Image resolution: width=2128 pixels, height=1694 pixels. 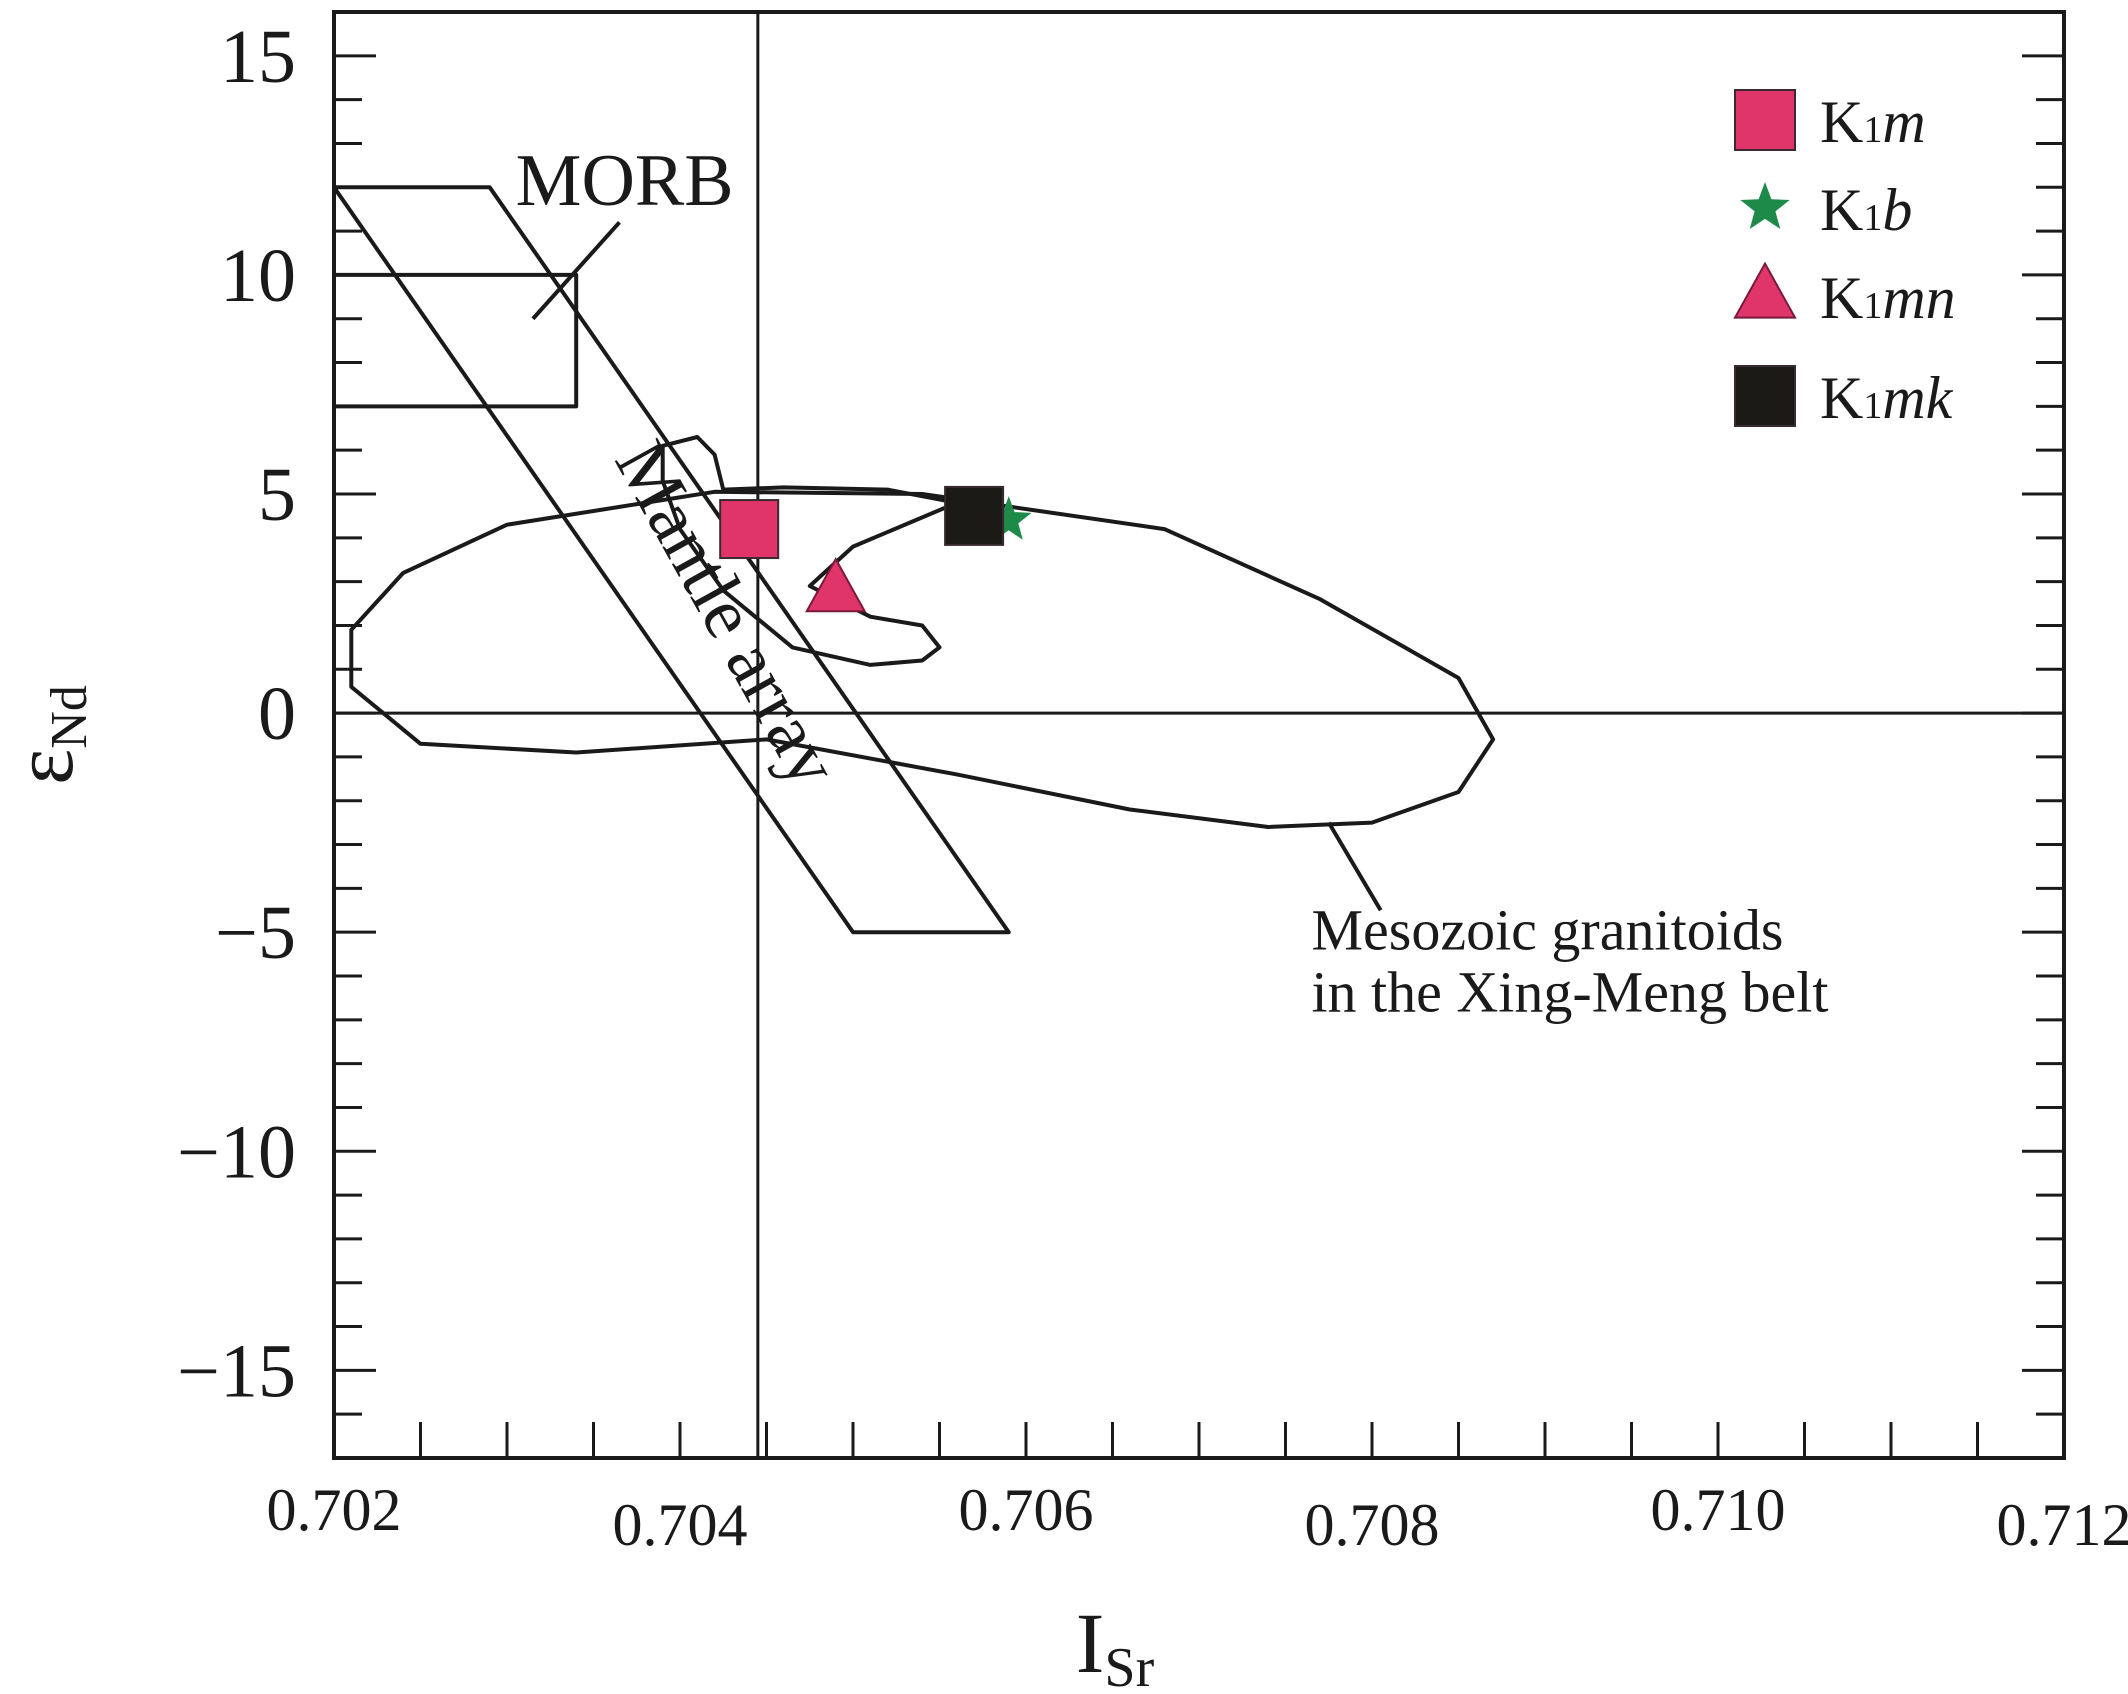 What do you see at coordinates (836, 585) in the screenshot?
I see `point-k1mn` at bounding box center [836, 585].